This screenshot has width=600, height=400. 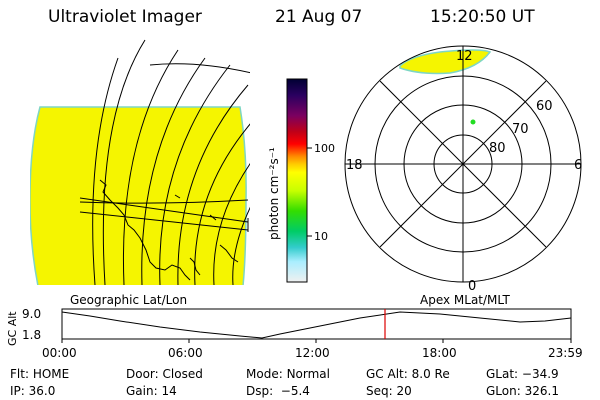 I want to click on status-gain: Gain: 14, so click(x=151, y=391).